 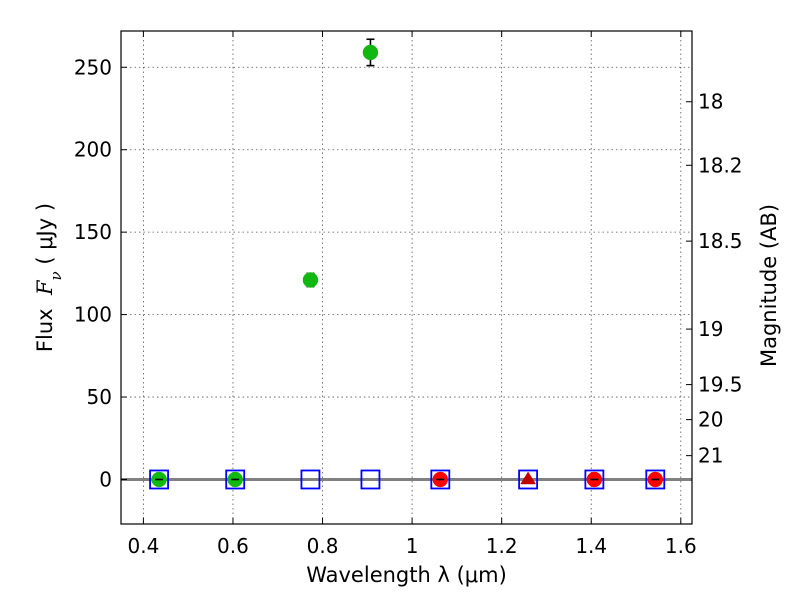 I want to click on mag-tick-label: 19.5, so click(x=720, y=385).